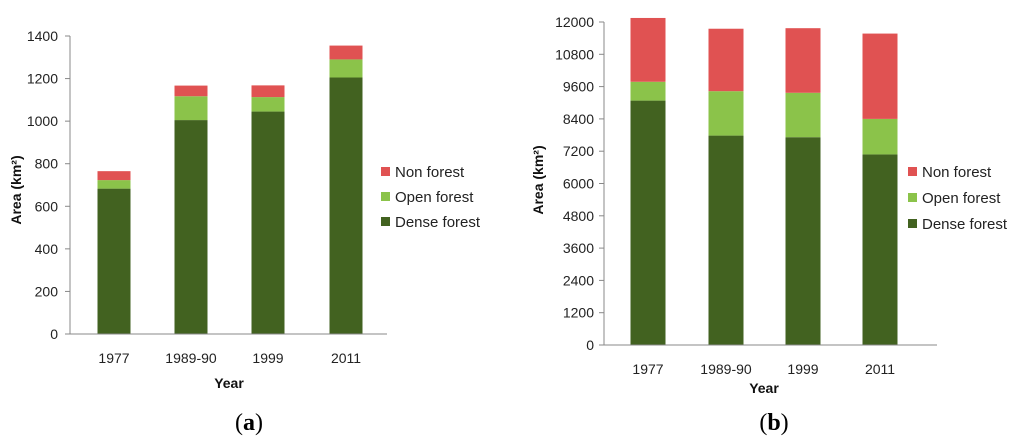 This screenshot has height=442, width=1024. Describe the element at coordinates (228, 349) in the screenshot. I see `x-axis-a: 1977 1989-90 1999 2011` at that location.